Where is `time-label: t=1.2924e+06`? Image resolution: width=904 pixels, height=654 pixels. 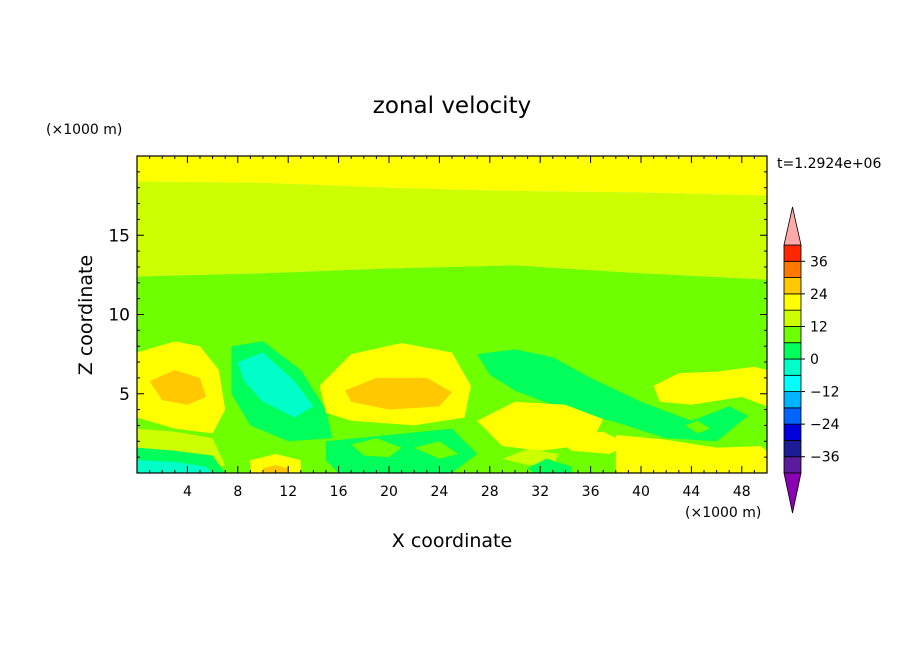
time-label: t=1.2924e+06 is located at coordinates (829, 164).